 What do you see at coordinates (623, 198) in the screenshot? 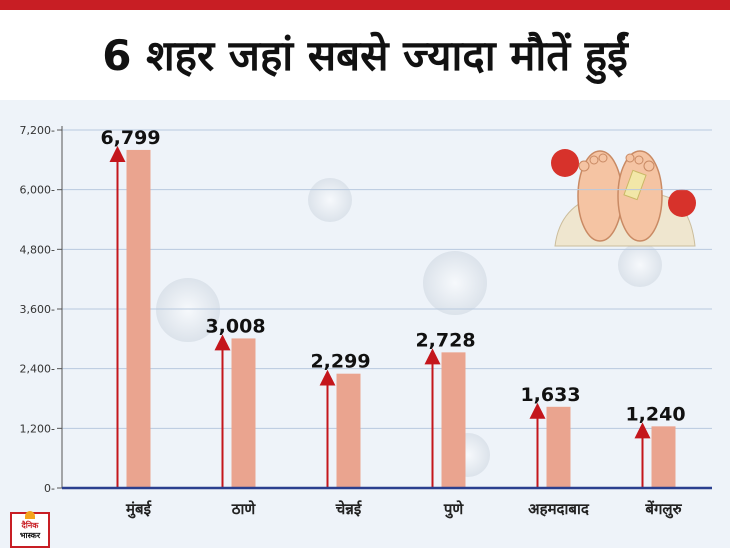
I see `deceased-feet-illustration-icon` at bounding box center [623, 198].